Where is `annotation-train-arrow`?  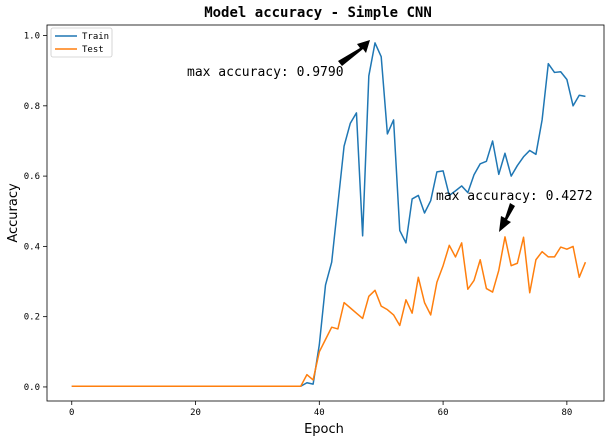
annotation-train-arrow is located at coordinates (354, 53).